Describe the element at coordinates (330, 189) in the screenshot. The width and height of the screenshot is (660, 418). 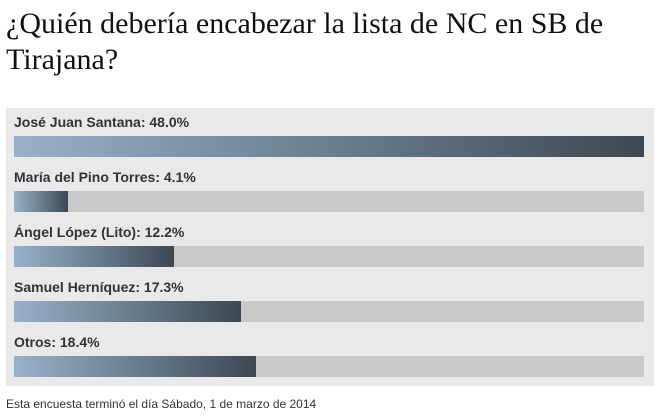
I see `poll-option: María del Pino Torres: 4.1%` at that location.